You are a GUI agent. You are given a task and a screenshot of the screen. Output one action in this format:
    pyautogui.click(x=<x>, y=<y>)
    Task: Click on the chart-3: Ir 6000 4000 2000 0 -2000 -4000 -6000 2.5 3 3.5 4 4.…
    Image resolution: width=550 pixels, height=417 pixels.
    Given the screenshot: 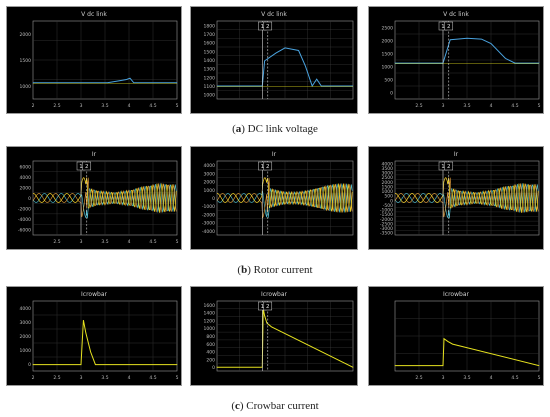 What is the action you would take?
    pyautogui.click(x=98, y=198)
    